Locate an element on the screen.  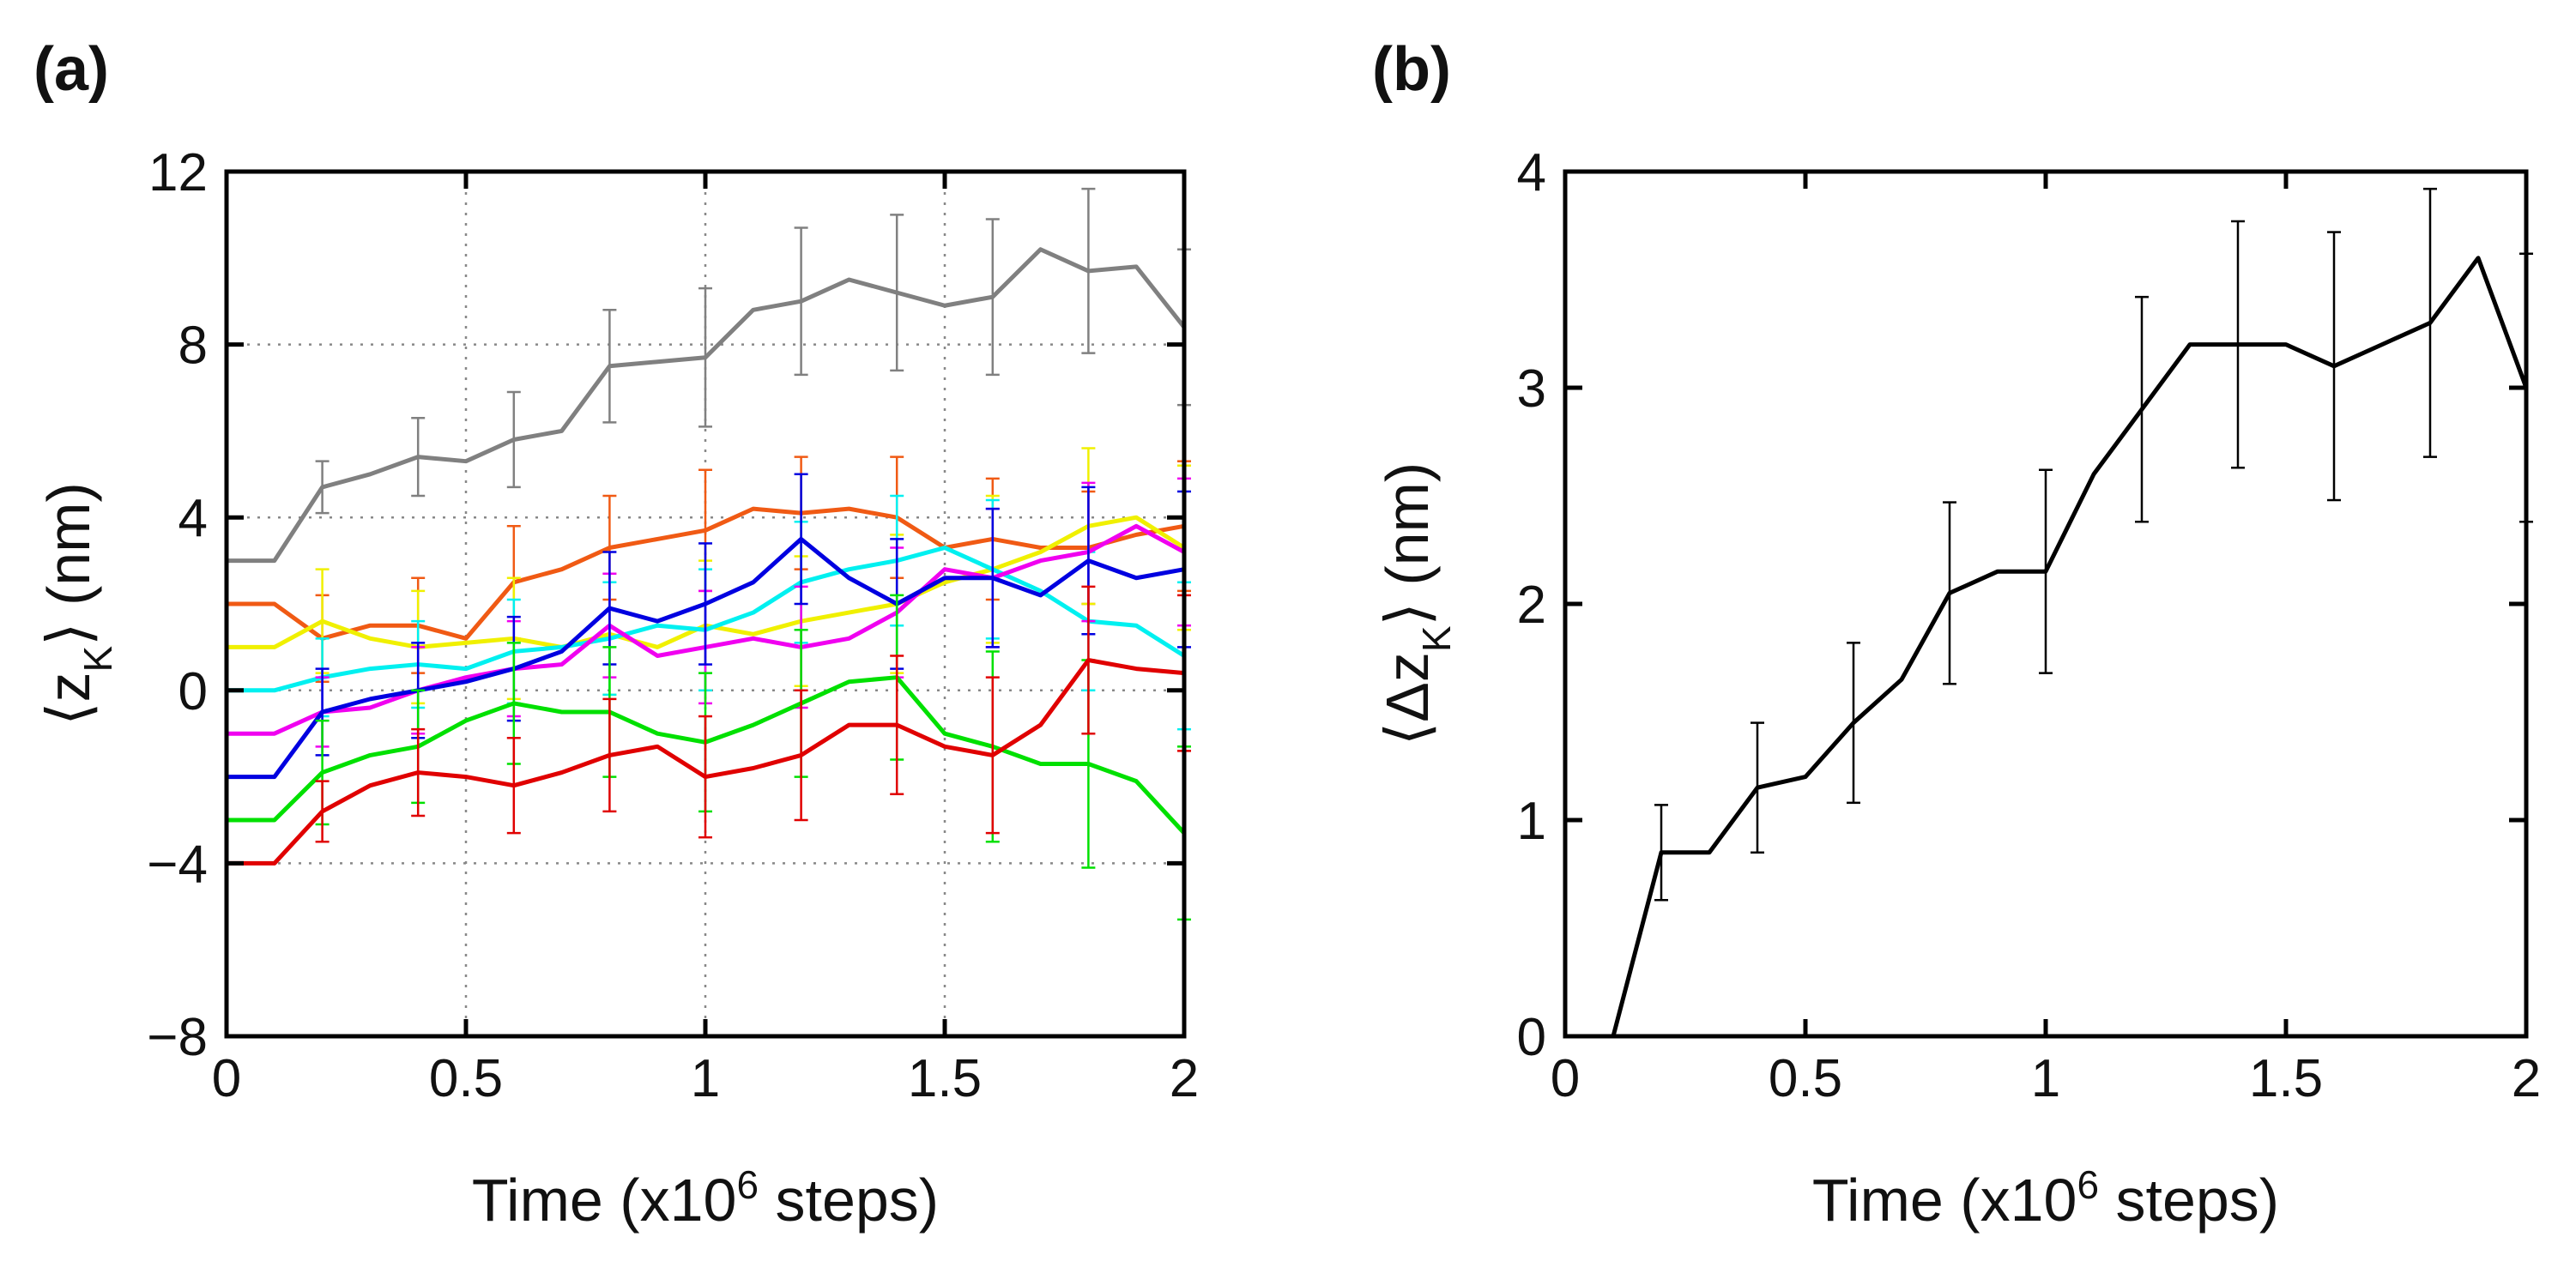
y-axis-label: ⟨ΔzK⟩ (nm) is located at coordinates (1416, 603).